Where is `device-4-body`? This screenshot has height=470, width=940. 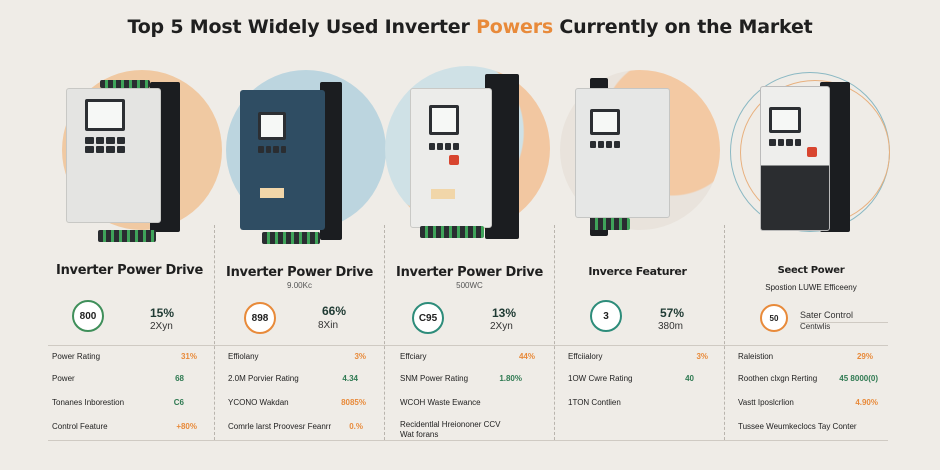 device-4-body is located at coordinates (622, 153).